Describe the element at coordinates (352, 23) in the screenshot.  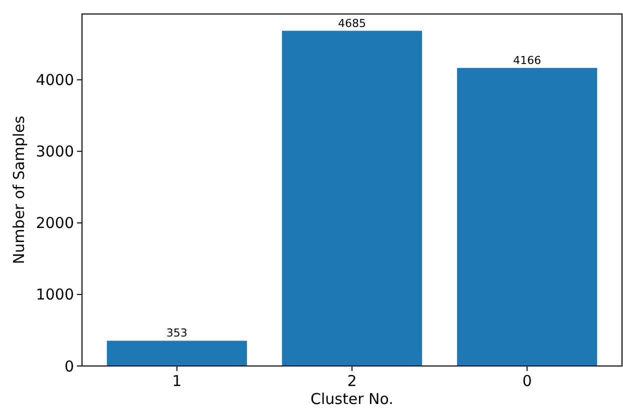
I see `data-label: 4685` at that location.